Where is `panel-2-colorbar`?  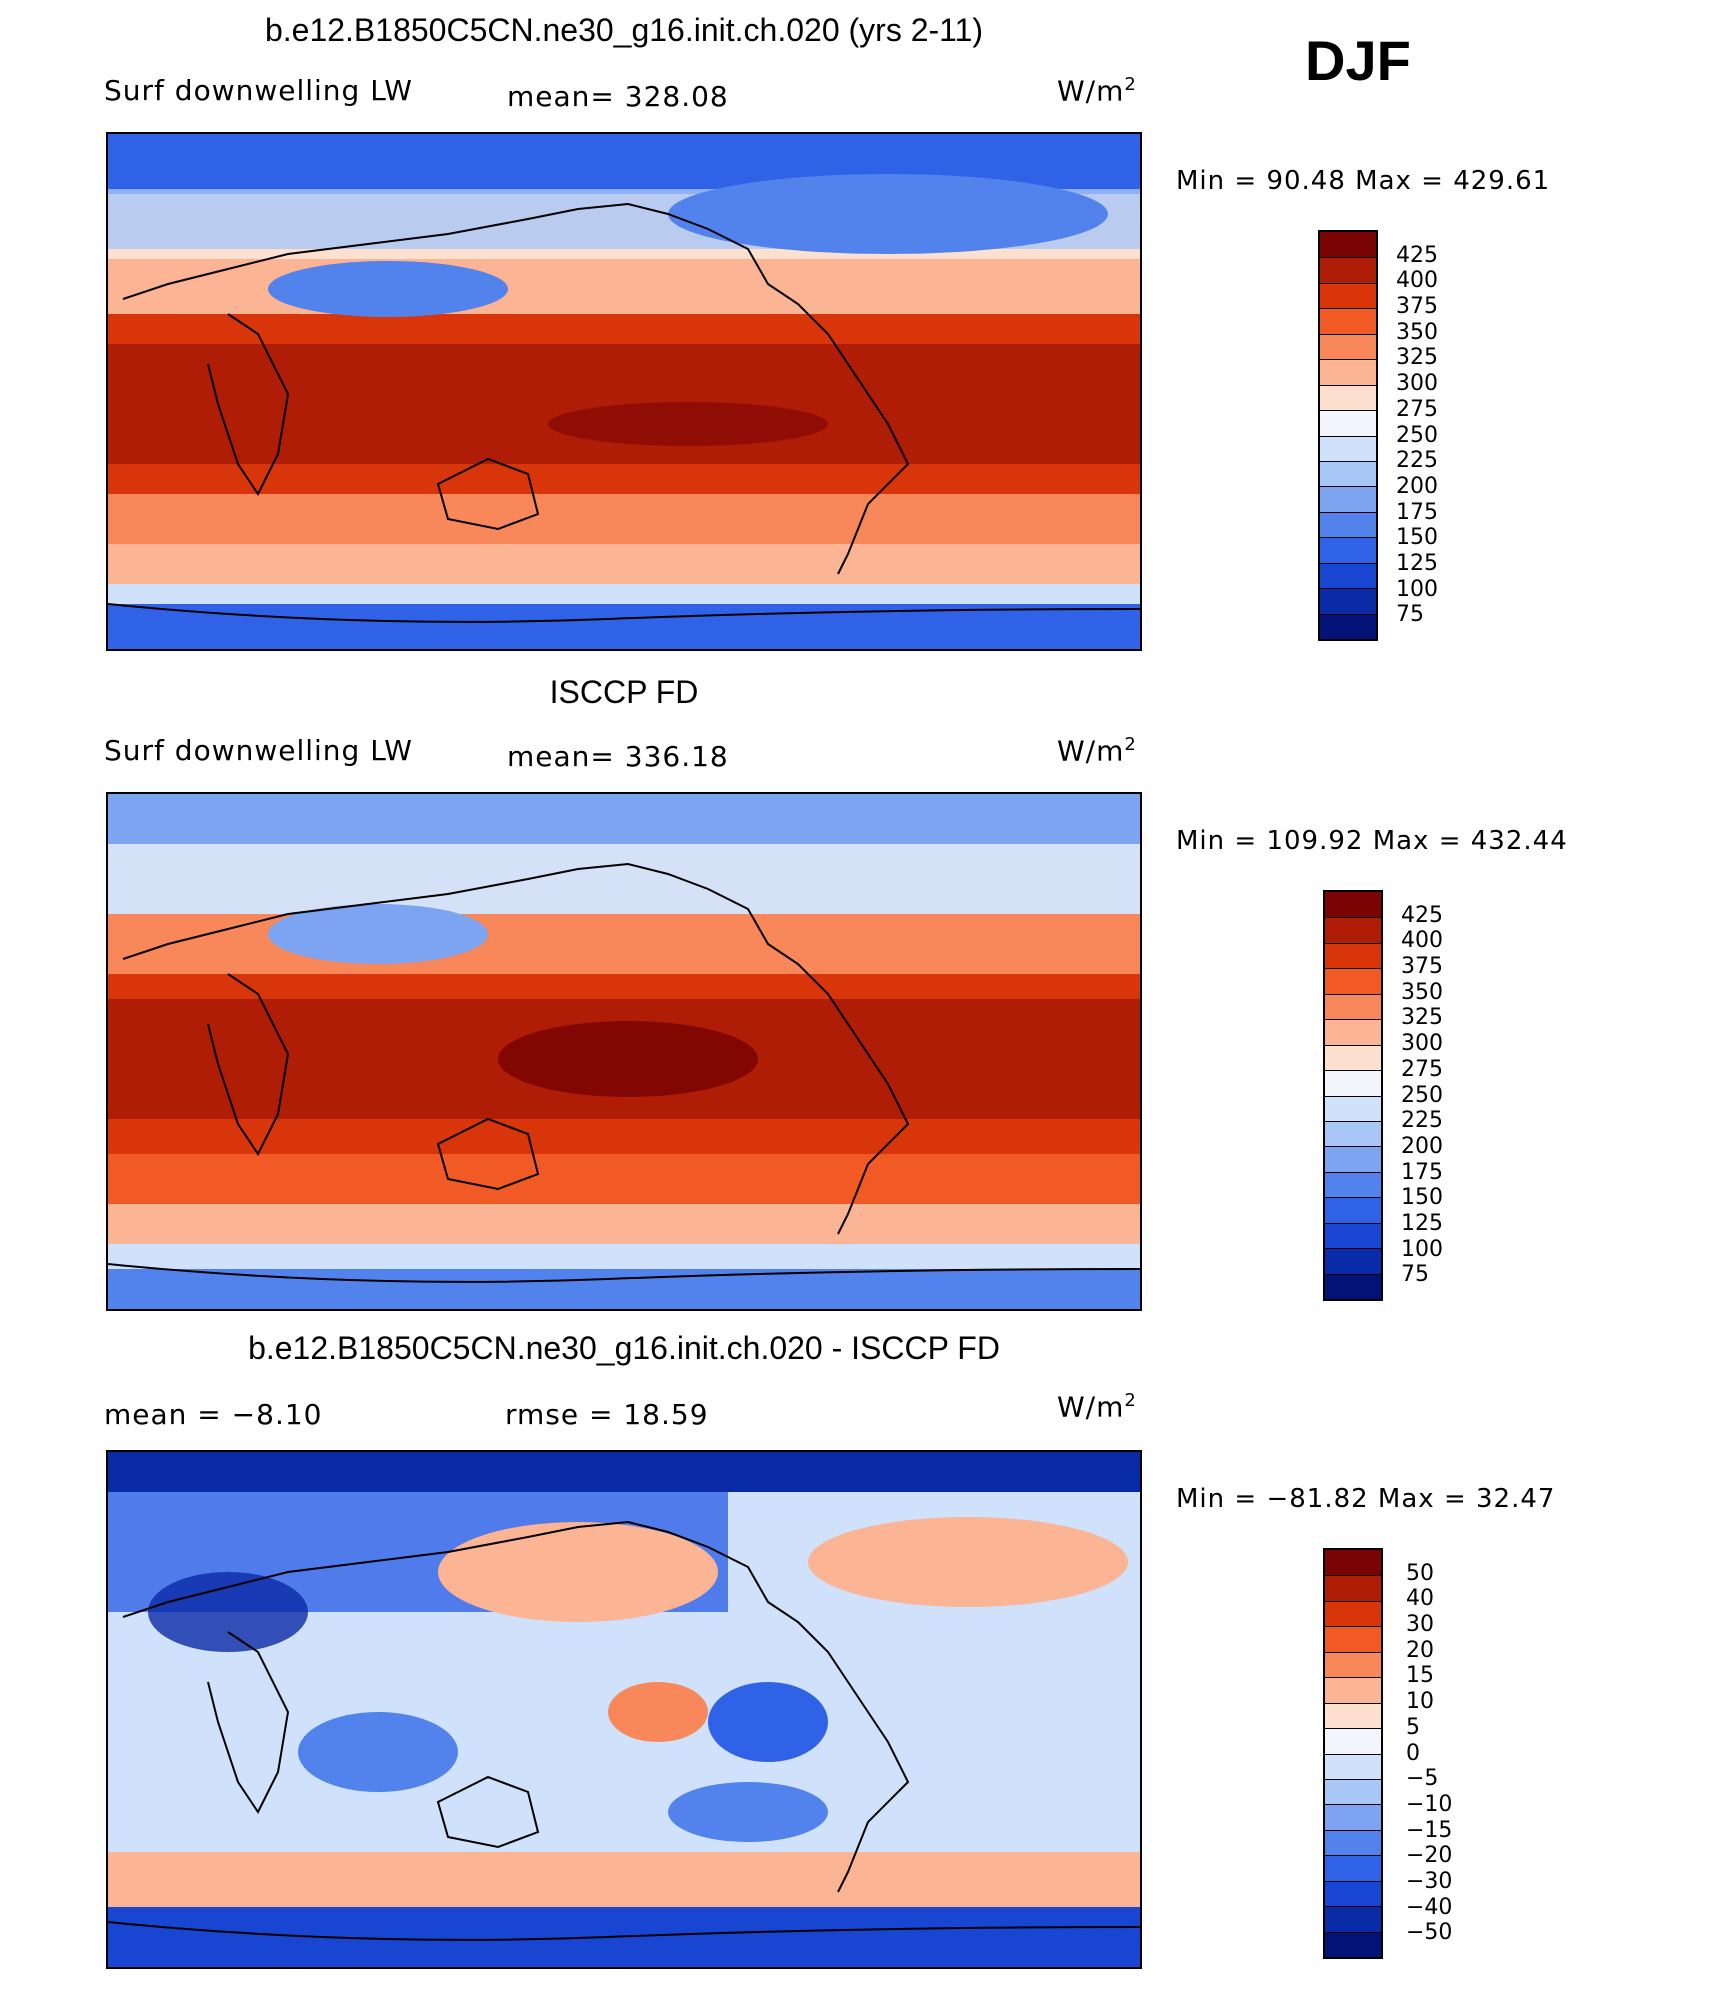
panel-2-colorbar is located at coordinates (1353, 1095).